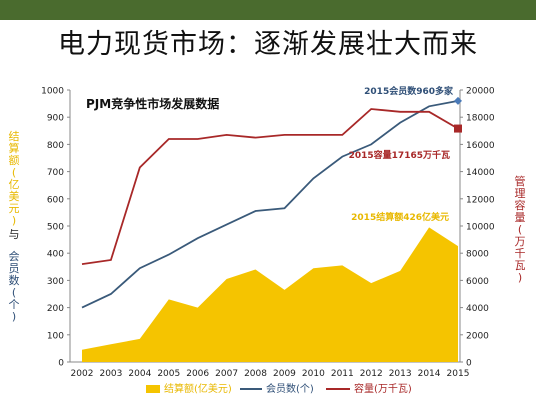  I want to click on left-tick-label: 0, so click(61, 364).